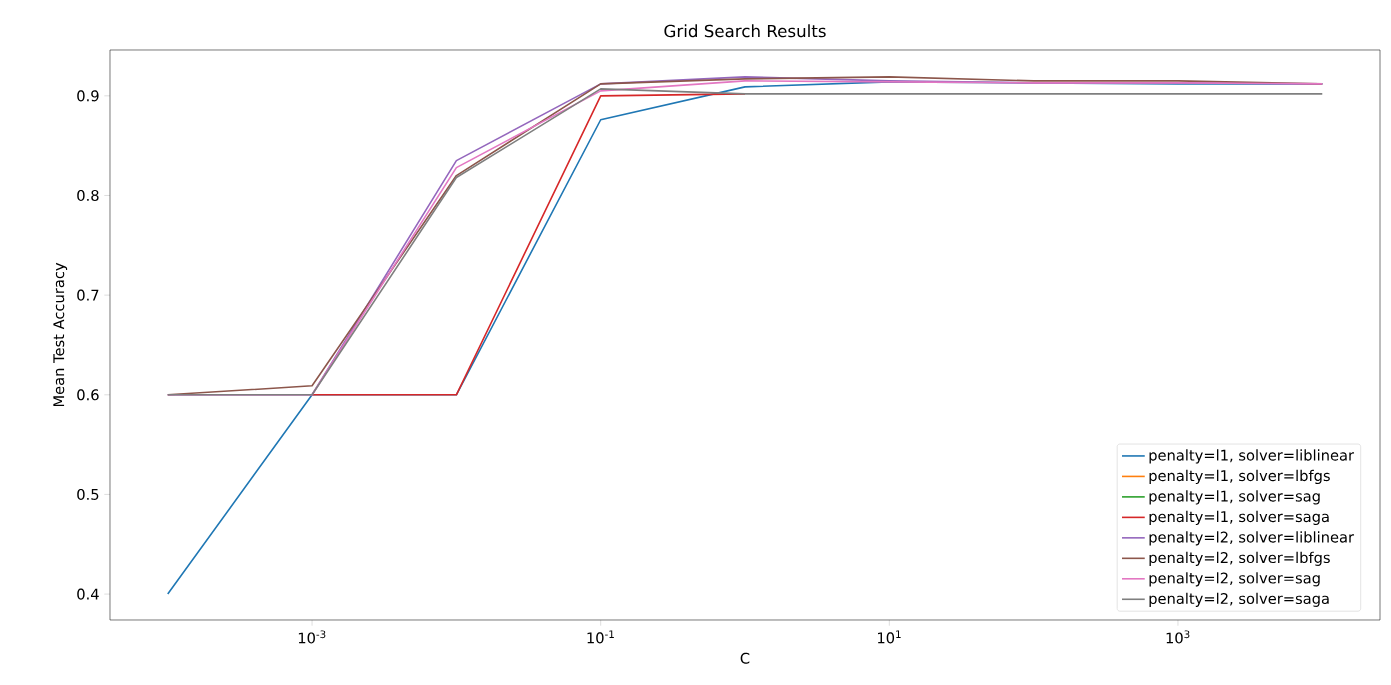 The image size is (1391, 685). What do you see at coordinates (1178, 637) in the screenshot?
I see `x-tick-label: 10$^{3}$` at bounding box center [1178, 637].